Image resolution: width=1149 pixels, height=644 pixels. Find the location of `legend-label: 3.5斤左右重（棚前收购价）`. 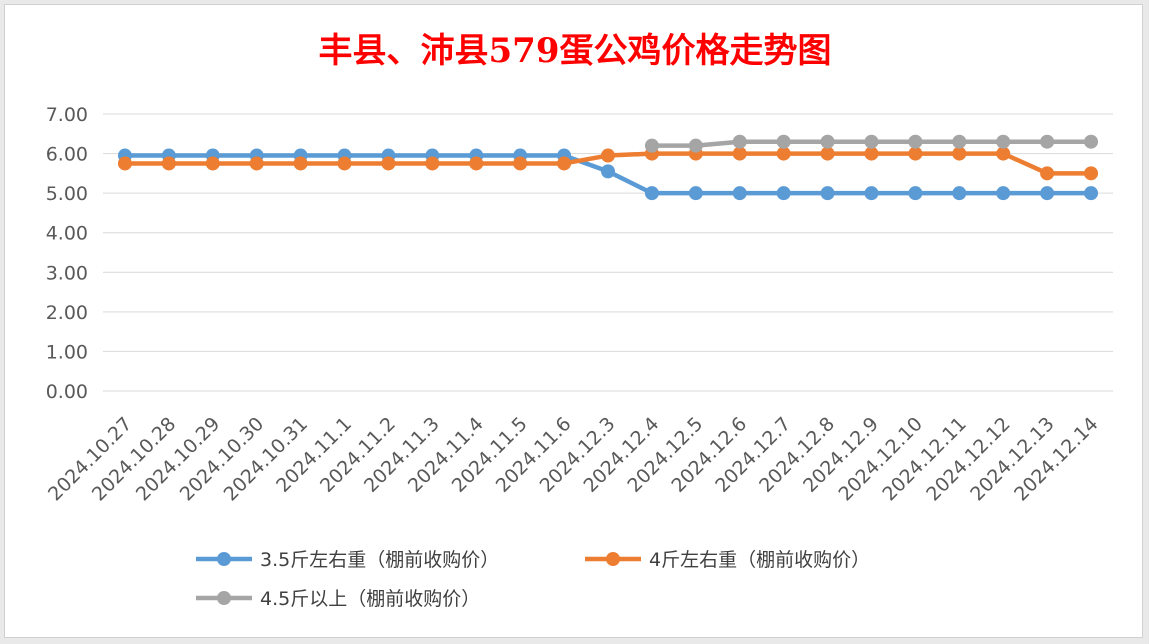

legend-label: 3.5斤左右重（棚前收购价） is located at coordinates (379, 560).